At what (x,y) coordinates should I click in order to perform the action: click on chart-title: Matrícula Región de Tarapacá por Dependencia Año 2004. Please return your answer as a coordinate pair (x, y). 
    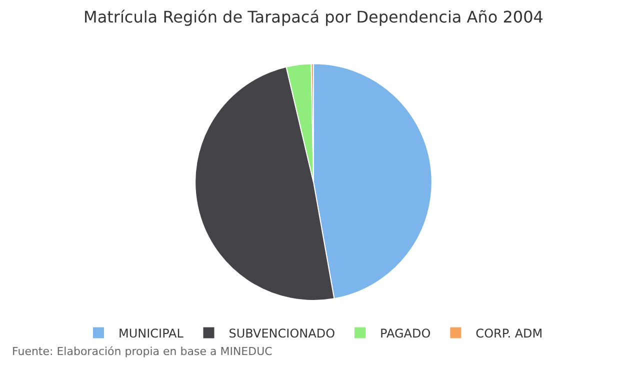
    Looking at the image, I should click on (314, 16).